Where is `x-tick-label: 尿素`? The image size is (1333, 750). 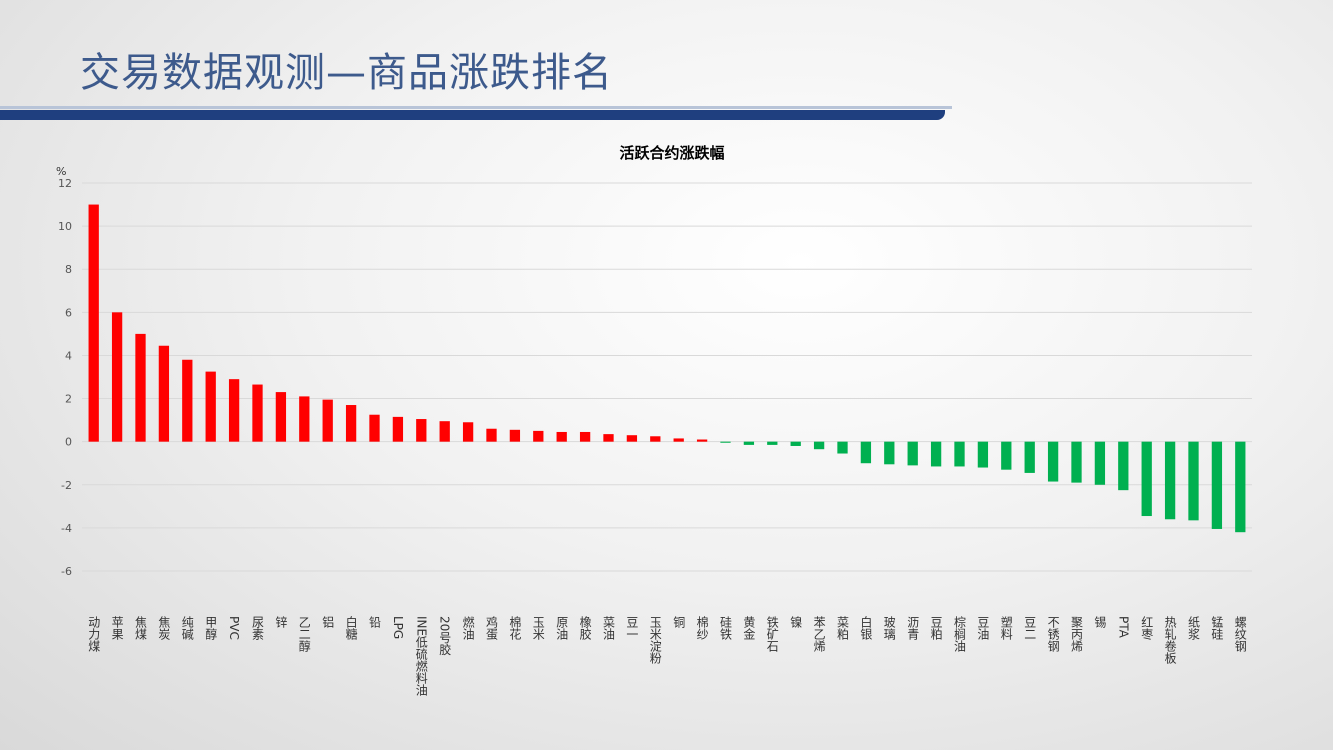
x-tick-label: 尿素 is located at coordinates (257, 628).